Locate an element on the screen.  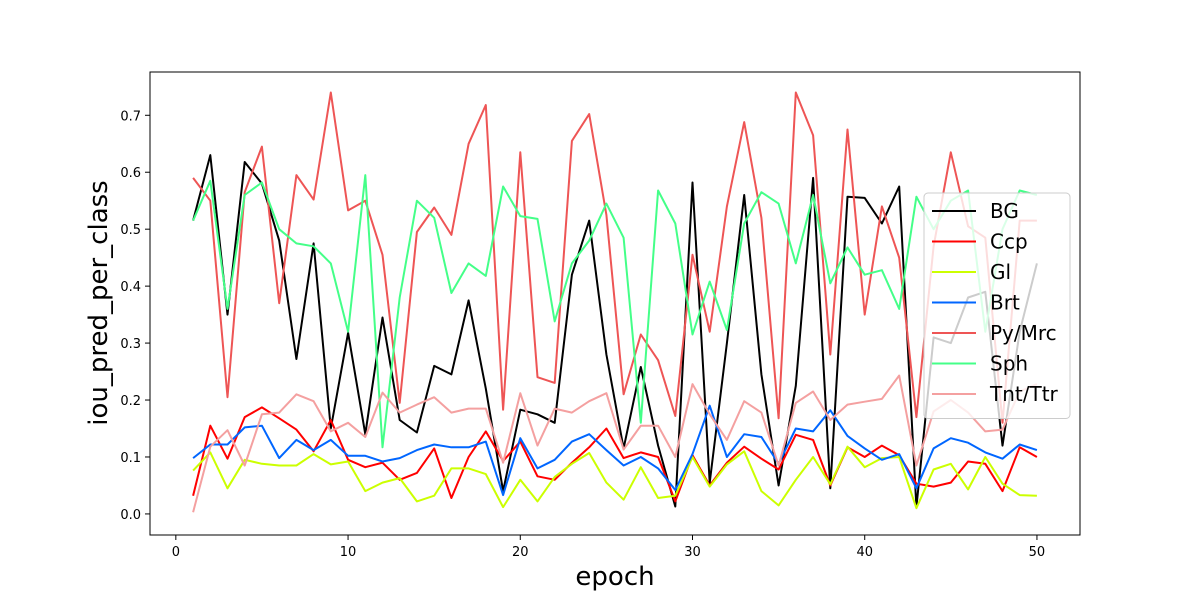
legend-label: BG is located at coordinates (1004, 211).